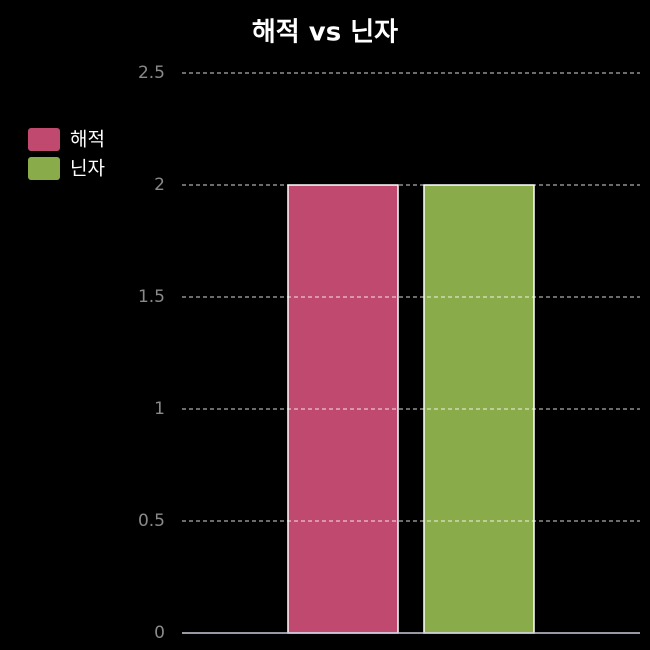  What do you see at coordinates (151, 73) in the screenshot?
I see `y-tick-label: 2.5` at bounding box center [151, 73].